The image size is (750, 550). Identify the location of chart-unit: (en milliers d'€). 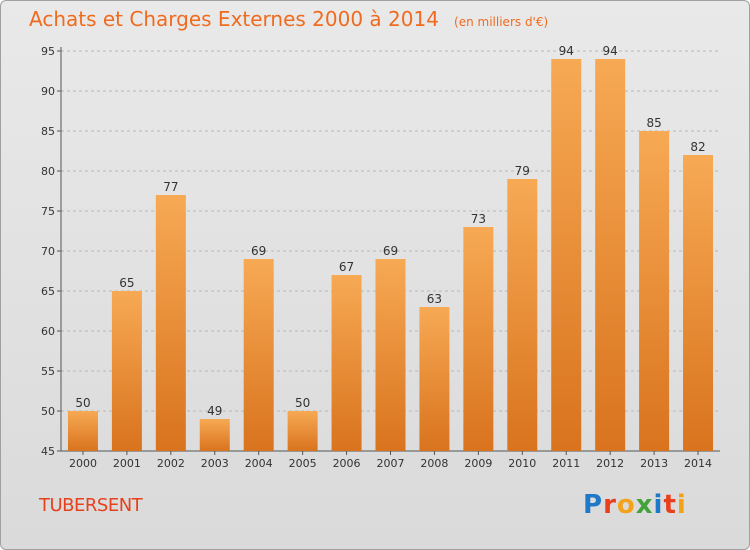
(501, 22).